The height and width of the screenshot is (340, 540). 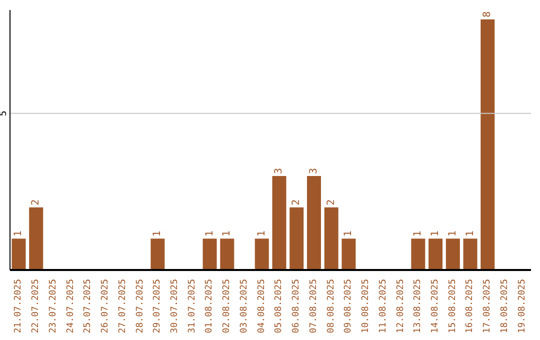 What do you see at coordinates (383, 306) in the screenshot?
I see `x-tick-label: 11.08.2025` at bounding box center [383, 306].